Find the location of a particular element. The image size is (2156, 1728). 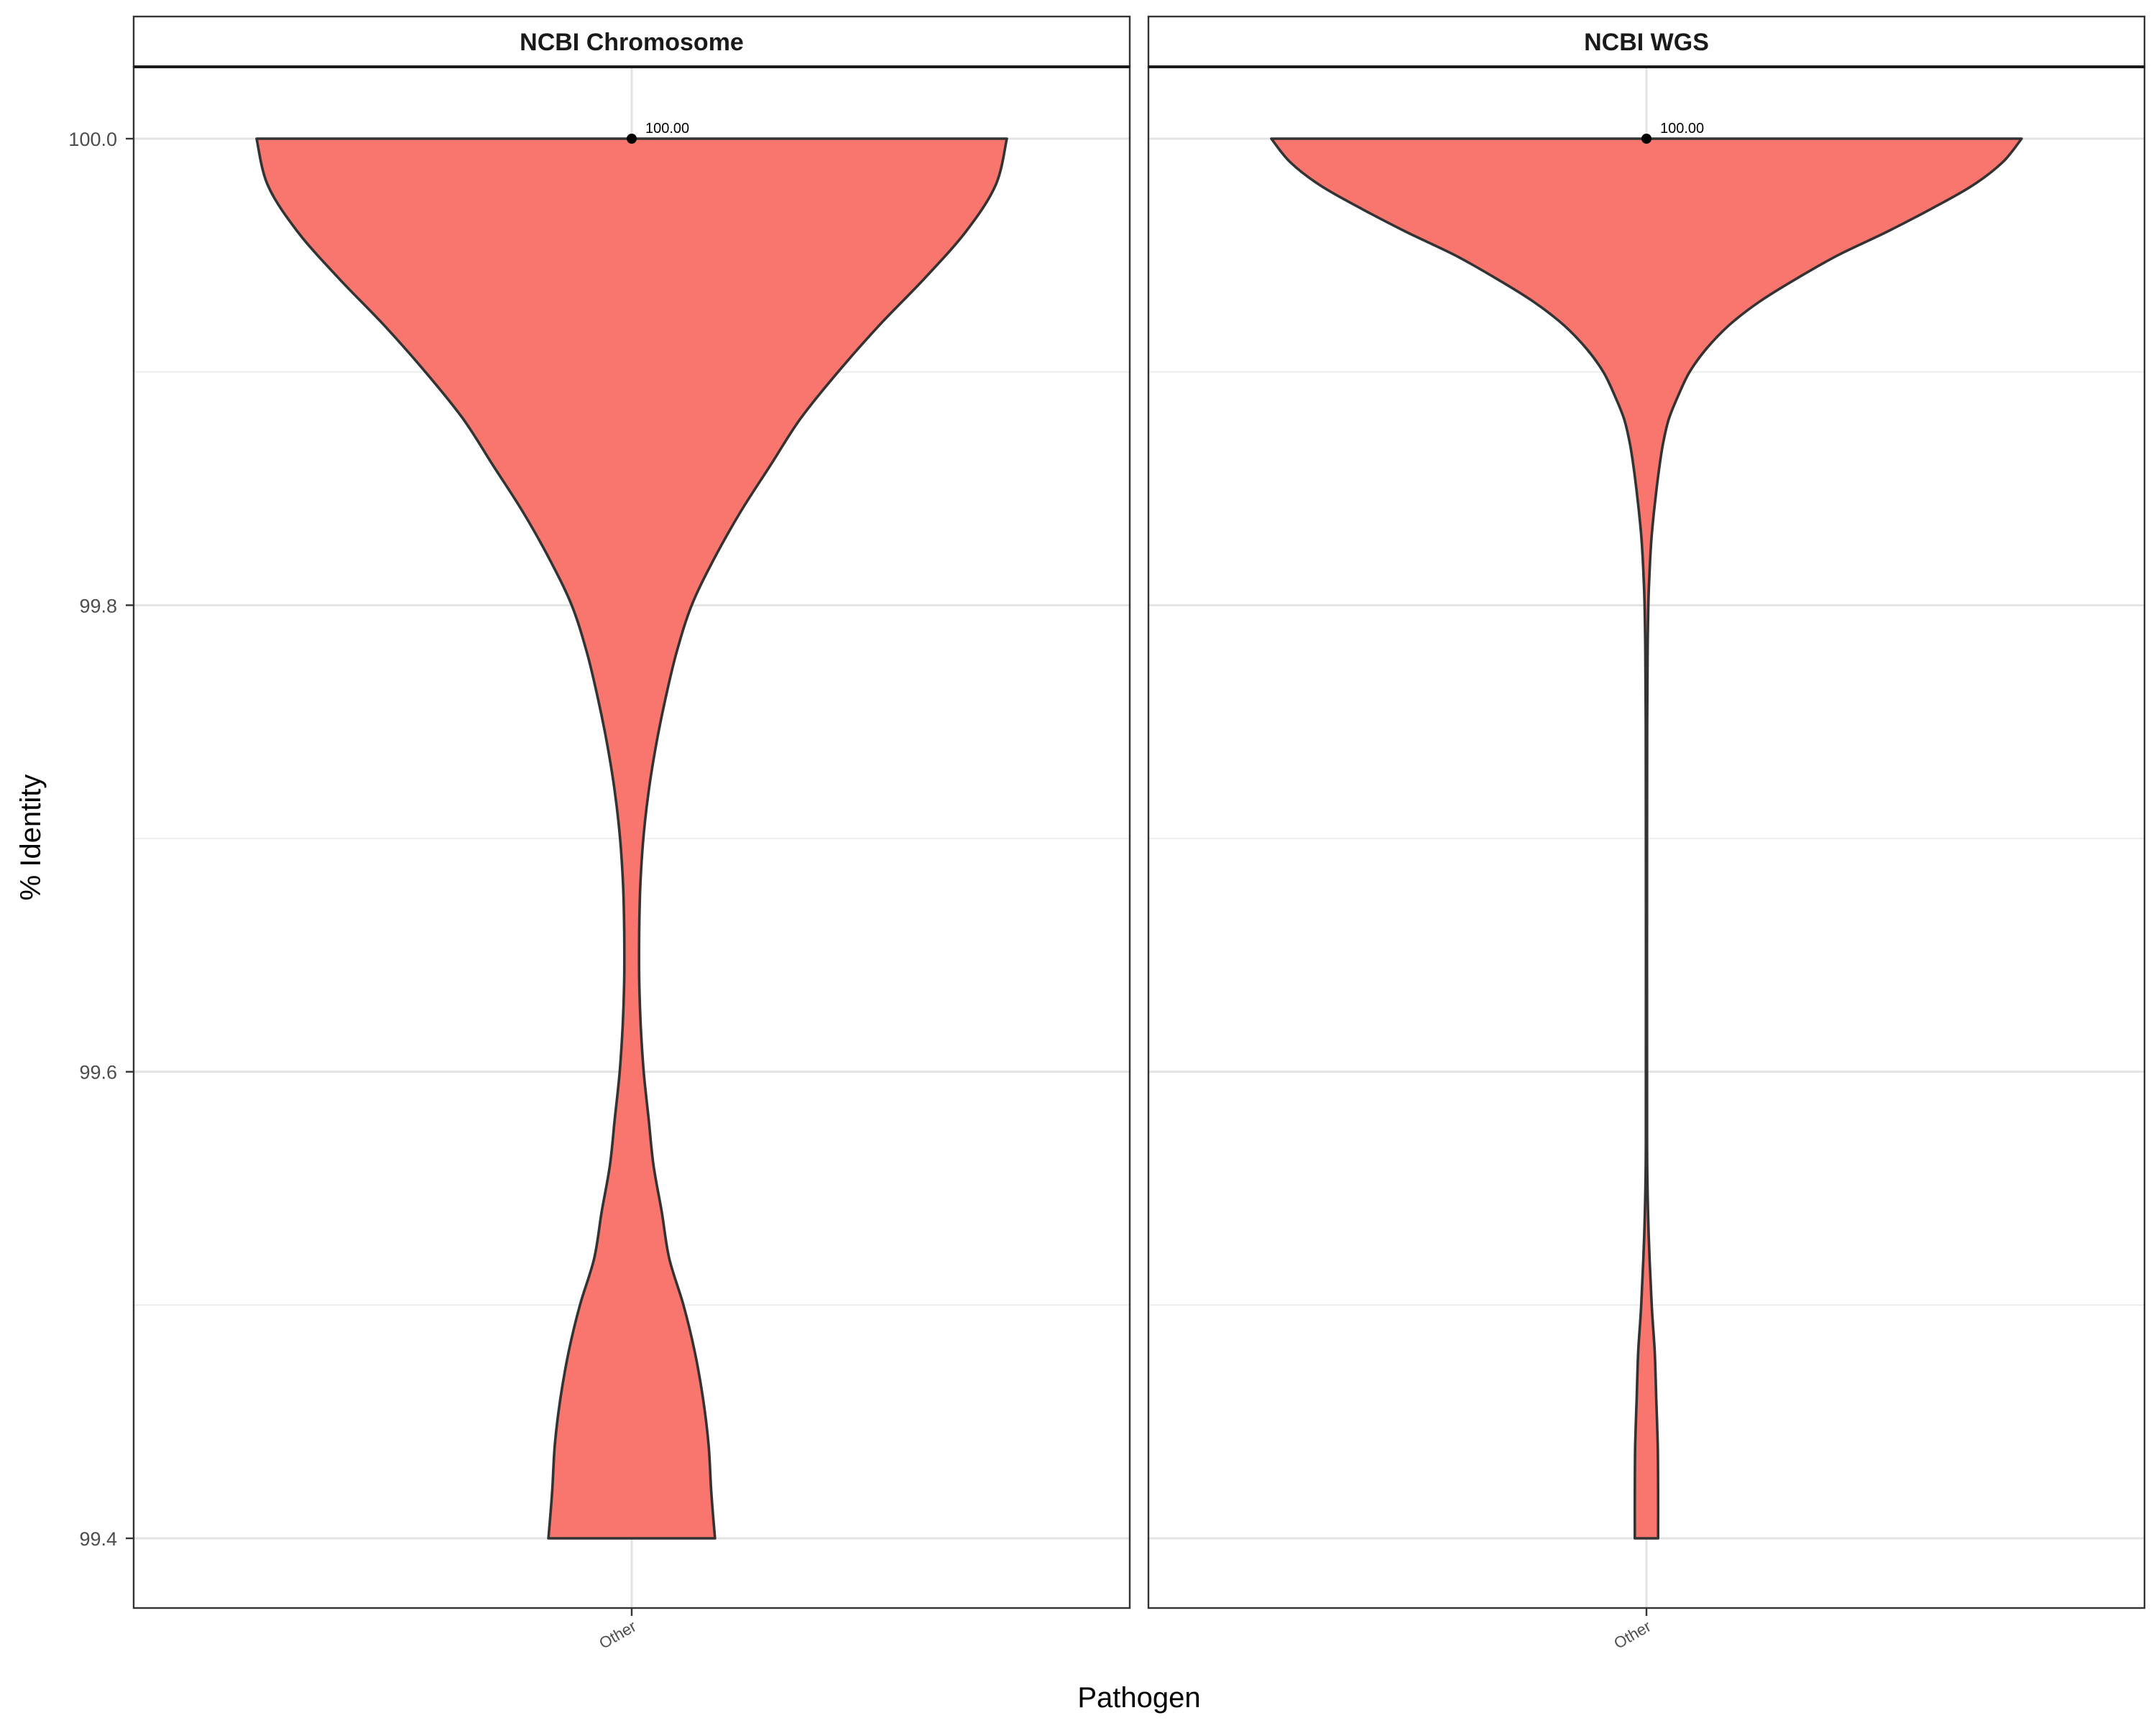

y-tick-label: 99.6 is located at coordinates (98, 1073).